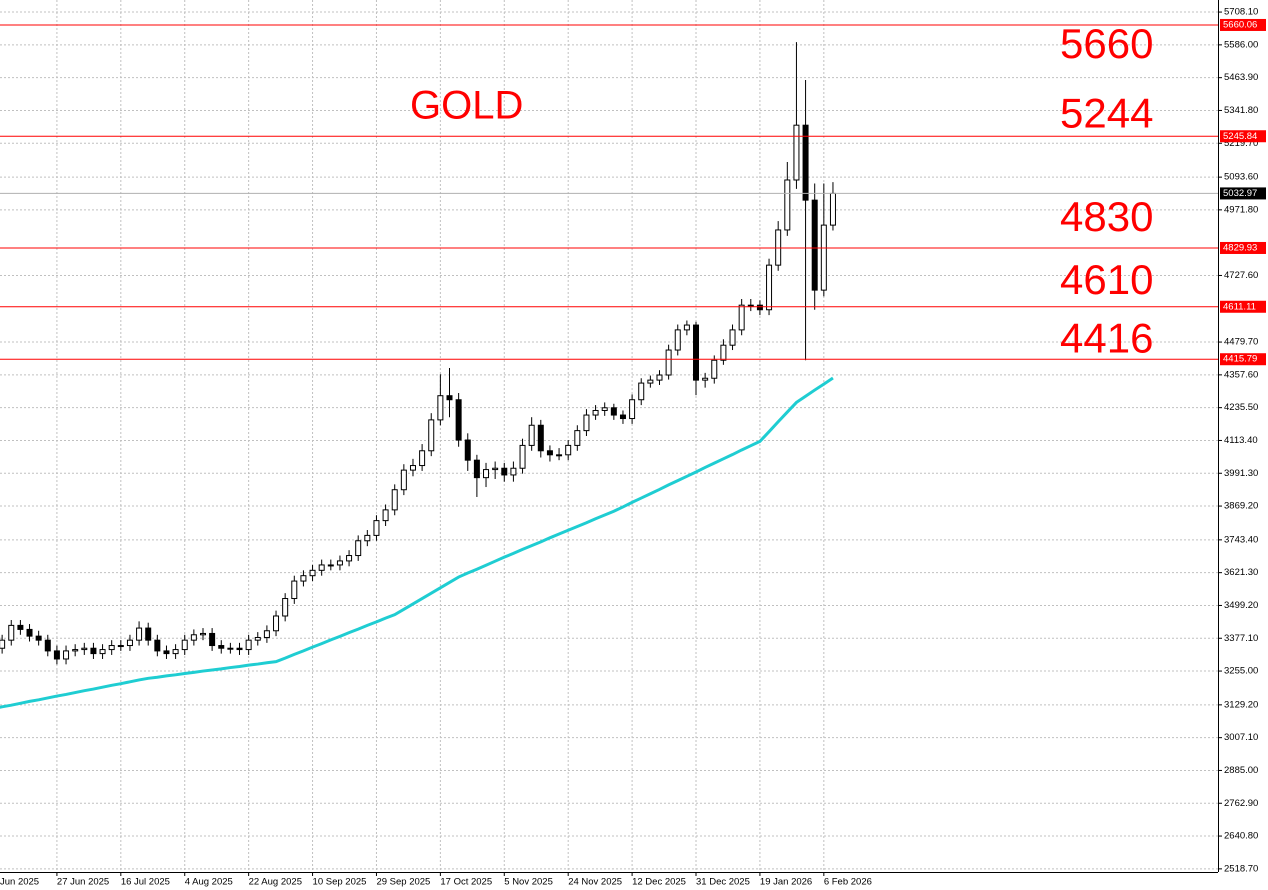 This screenshot has height=890, width=1268. Describe the element at coordinates (1240, 193) in the screenshot. I see `last-price-label: 5032.97` at that location.